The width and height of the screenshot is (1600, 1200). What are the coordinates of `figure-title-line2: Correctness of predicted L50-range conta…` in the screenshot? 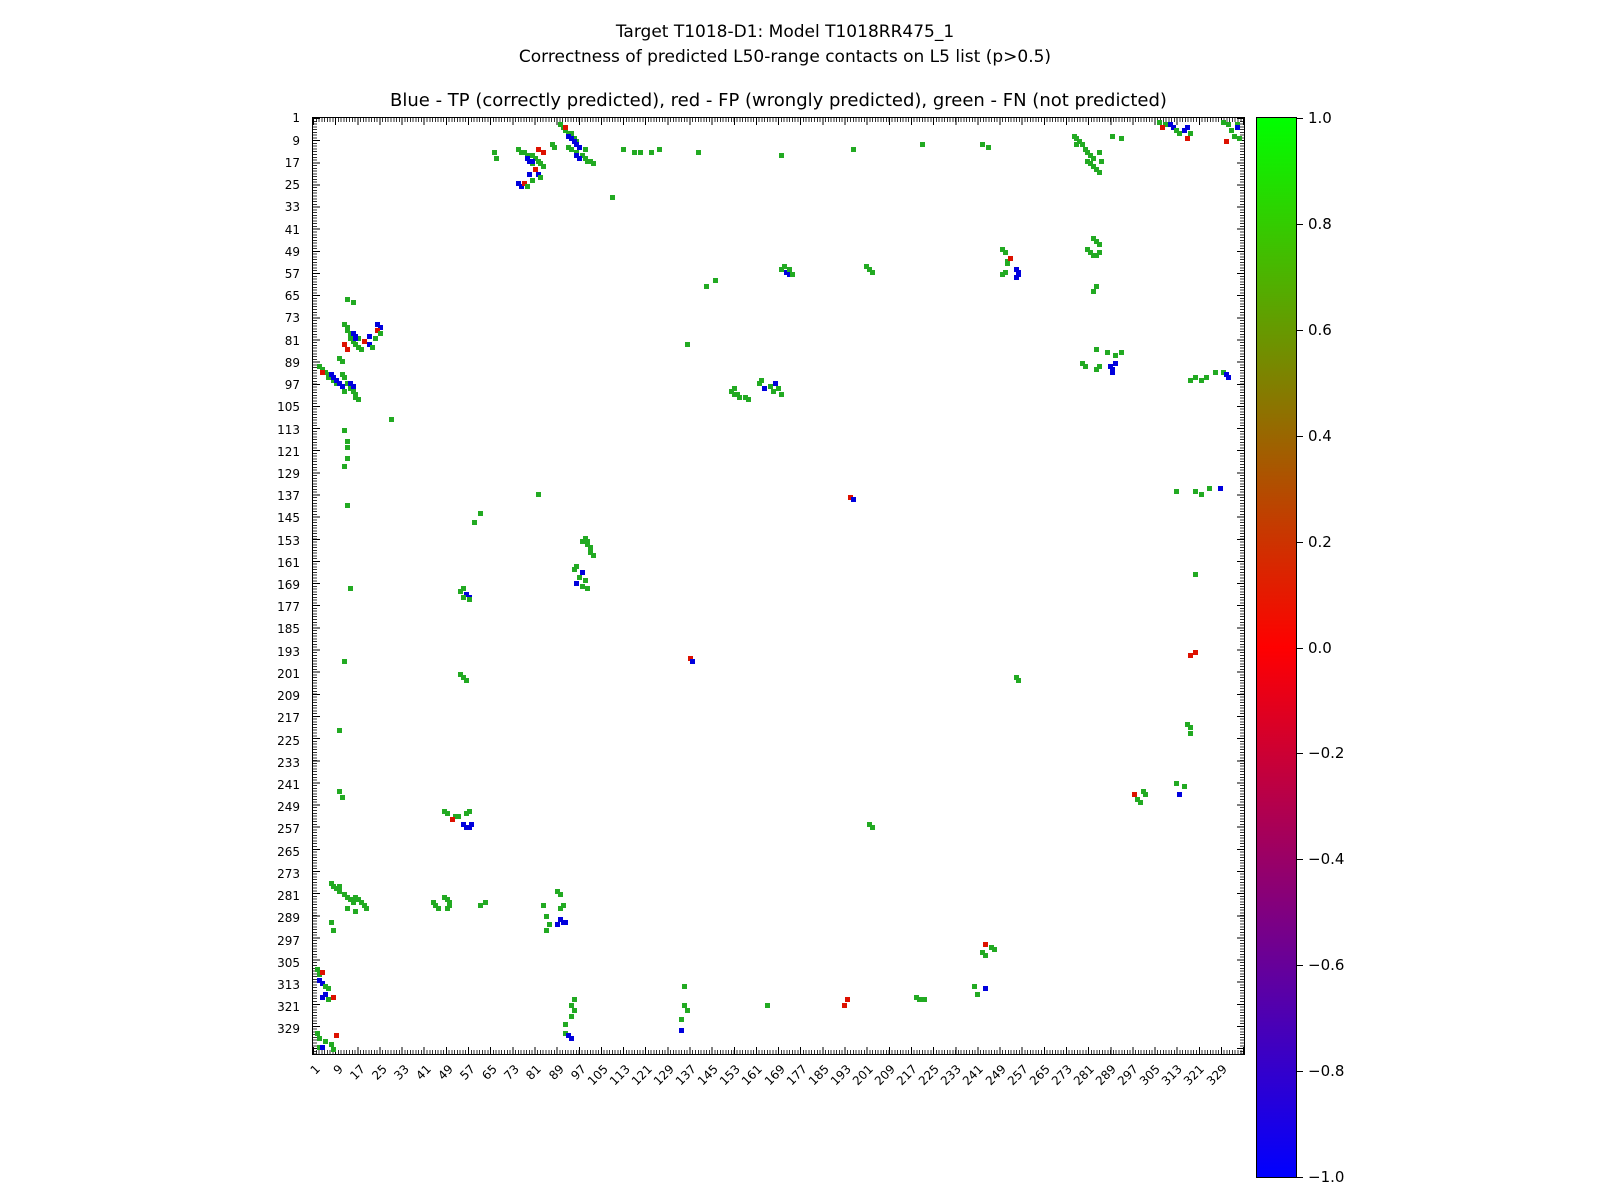 It's located at (785, 56).